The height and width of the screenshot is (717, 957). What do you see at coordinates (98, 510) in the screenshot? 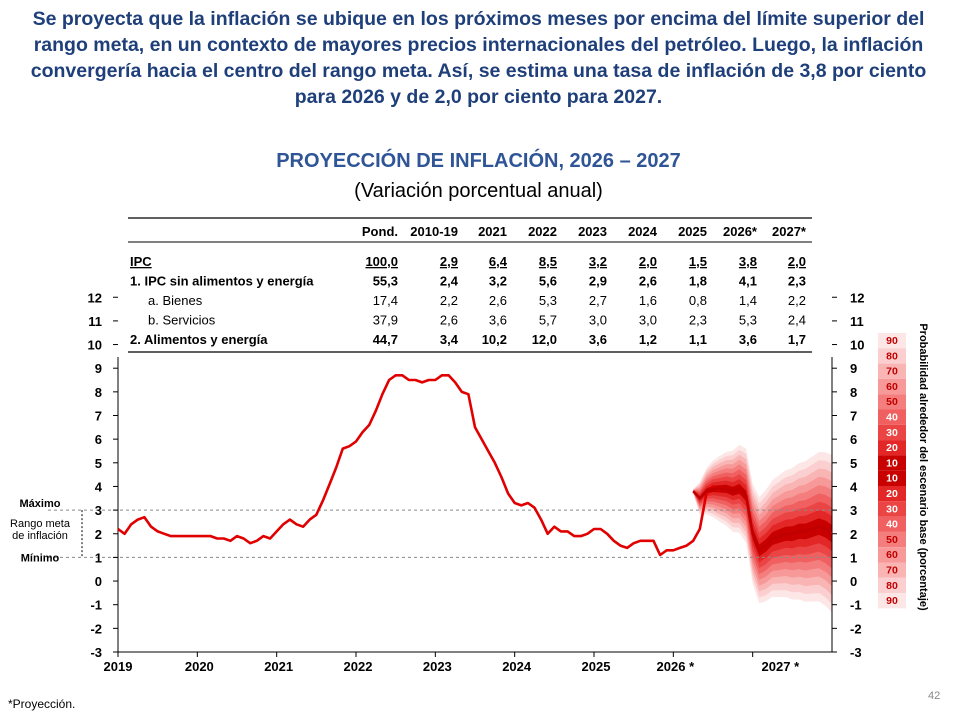
I see `y-tick-left: 3` at bounding box center [98, 510].